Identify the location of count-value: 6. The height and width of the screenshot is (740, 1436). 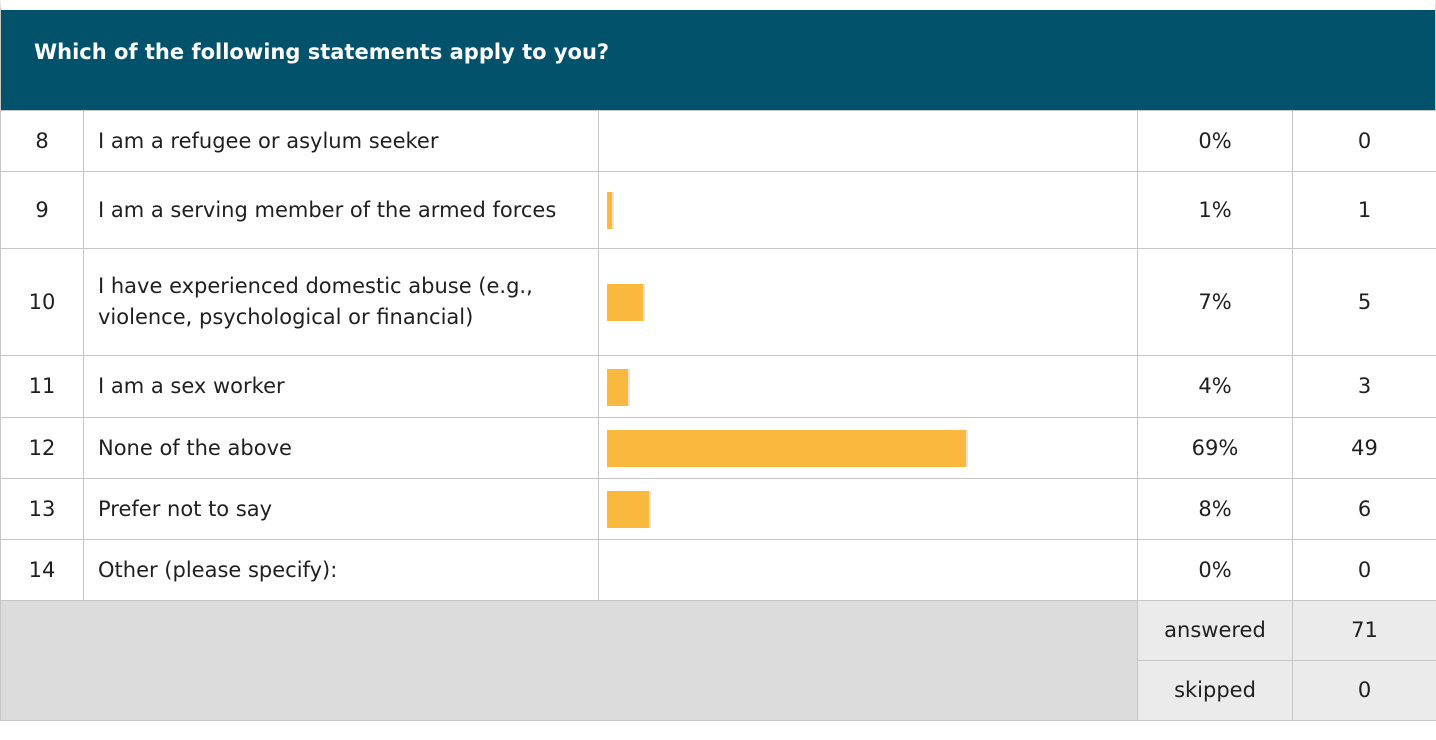
(1364, 509).